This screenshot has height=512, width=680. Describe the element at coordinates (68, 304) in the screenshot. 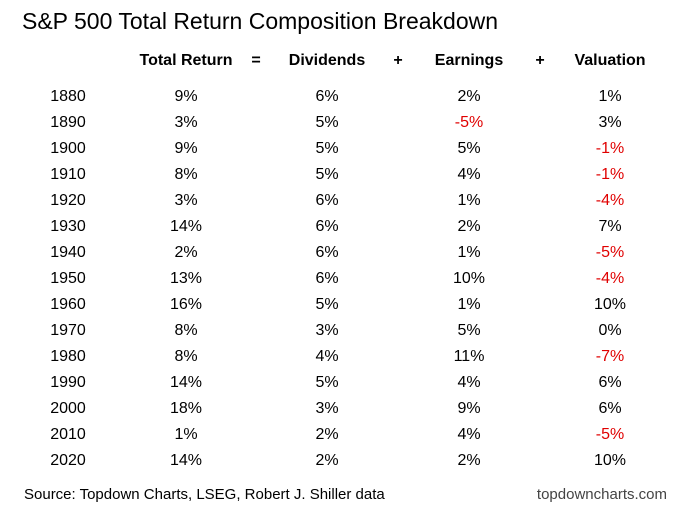

I see `year-cell: 1960` at that location.